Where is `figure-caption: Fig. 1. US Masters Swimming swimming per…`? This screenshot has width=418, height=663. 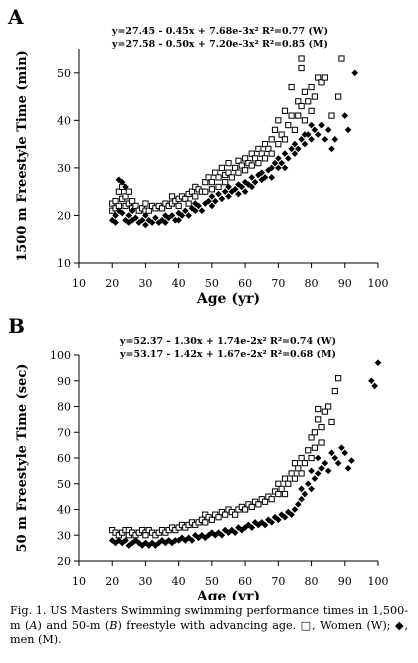
figure-caption: Fig. 1. US Masters Swimming swimming per… is located at coordinates (209, 626).